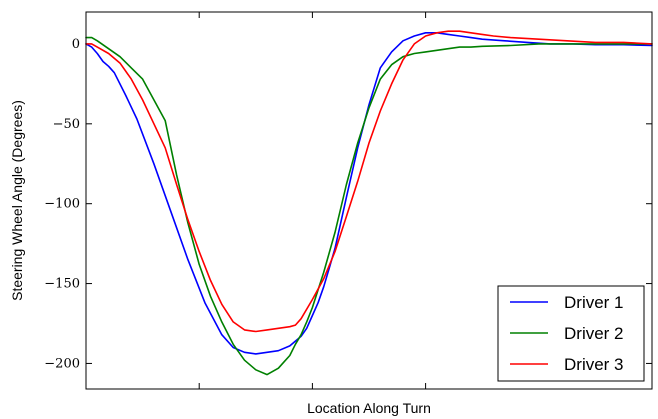  What do you see at coordinates (66, 124) in the screenshot?
I see `y-tick-label: −50` at bounding box center [66, 124].